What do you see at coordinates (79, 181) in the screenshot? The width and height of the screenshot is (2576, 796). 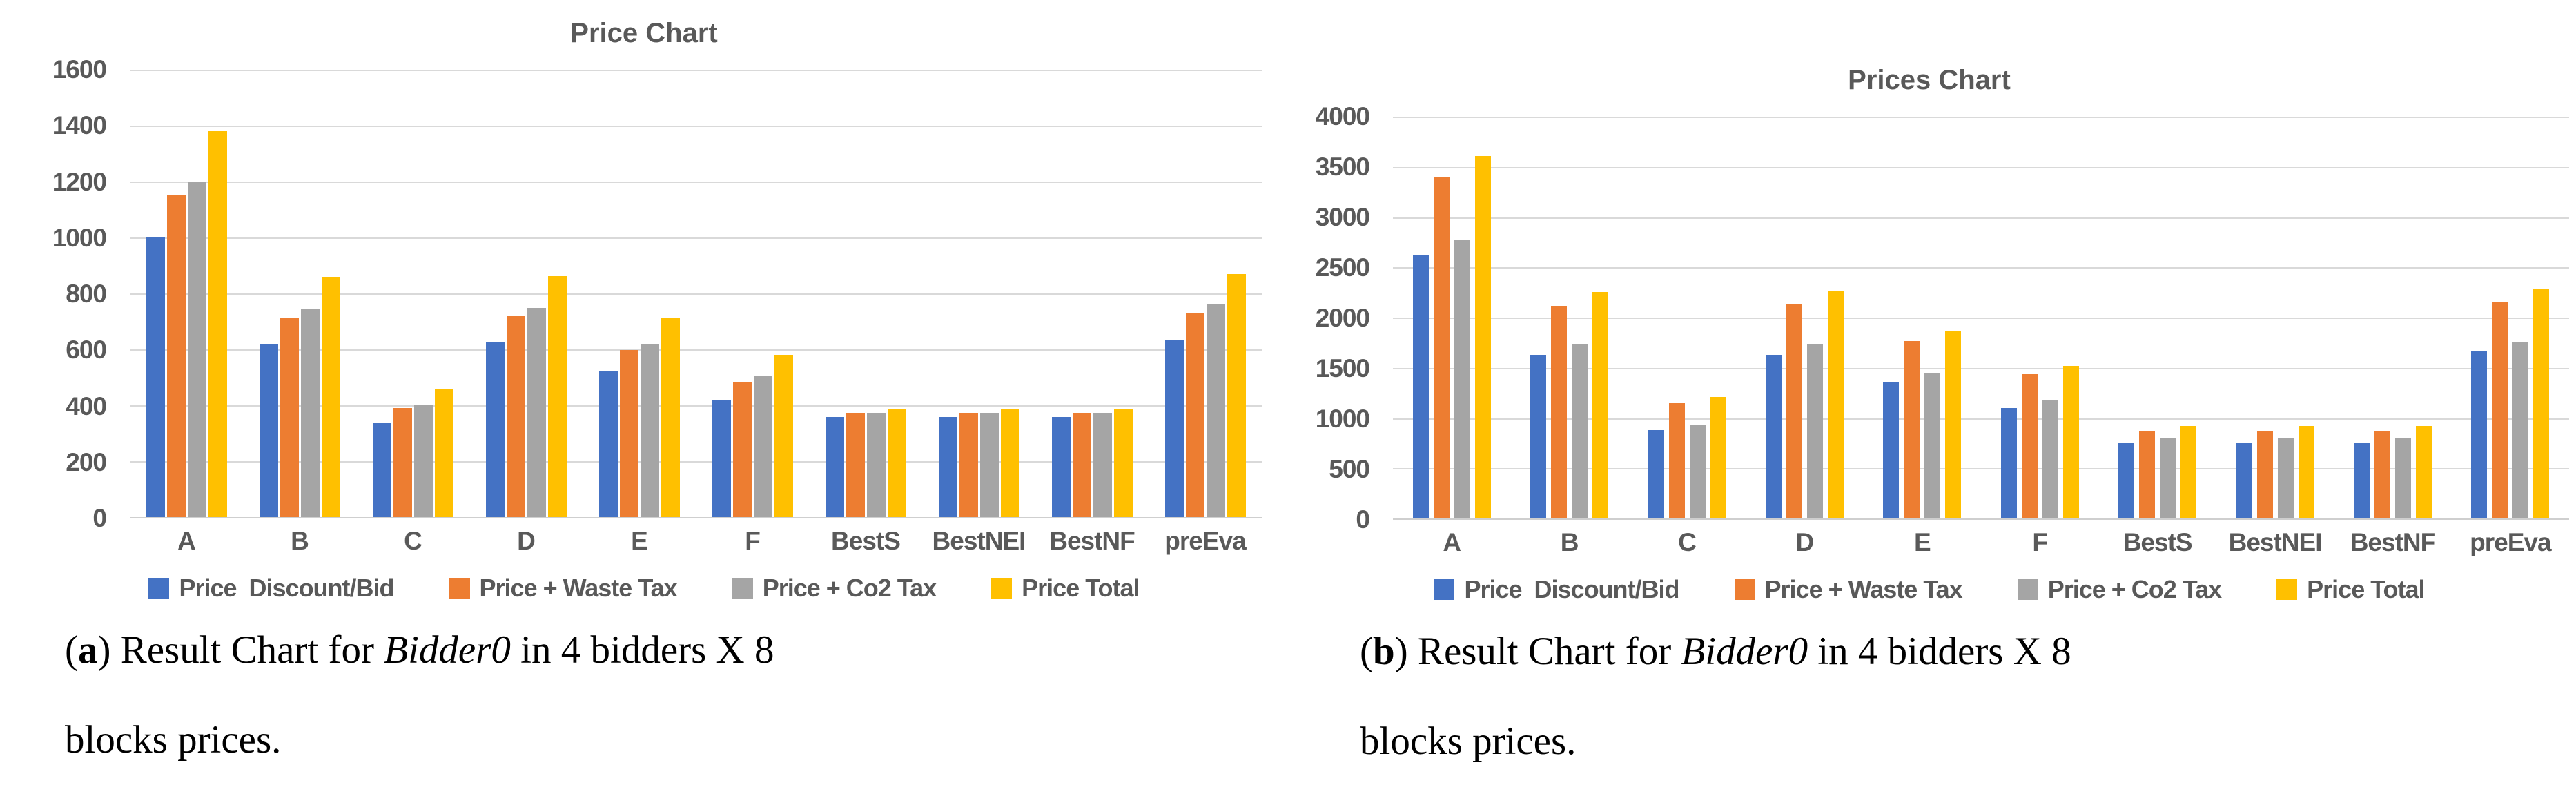 I see `y-axis-tick: 1200` at bounding box center [79, 181].